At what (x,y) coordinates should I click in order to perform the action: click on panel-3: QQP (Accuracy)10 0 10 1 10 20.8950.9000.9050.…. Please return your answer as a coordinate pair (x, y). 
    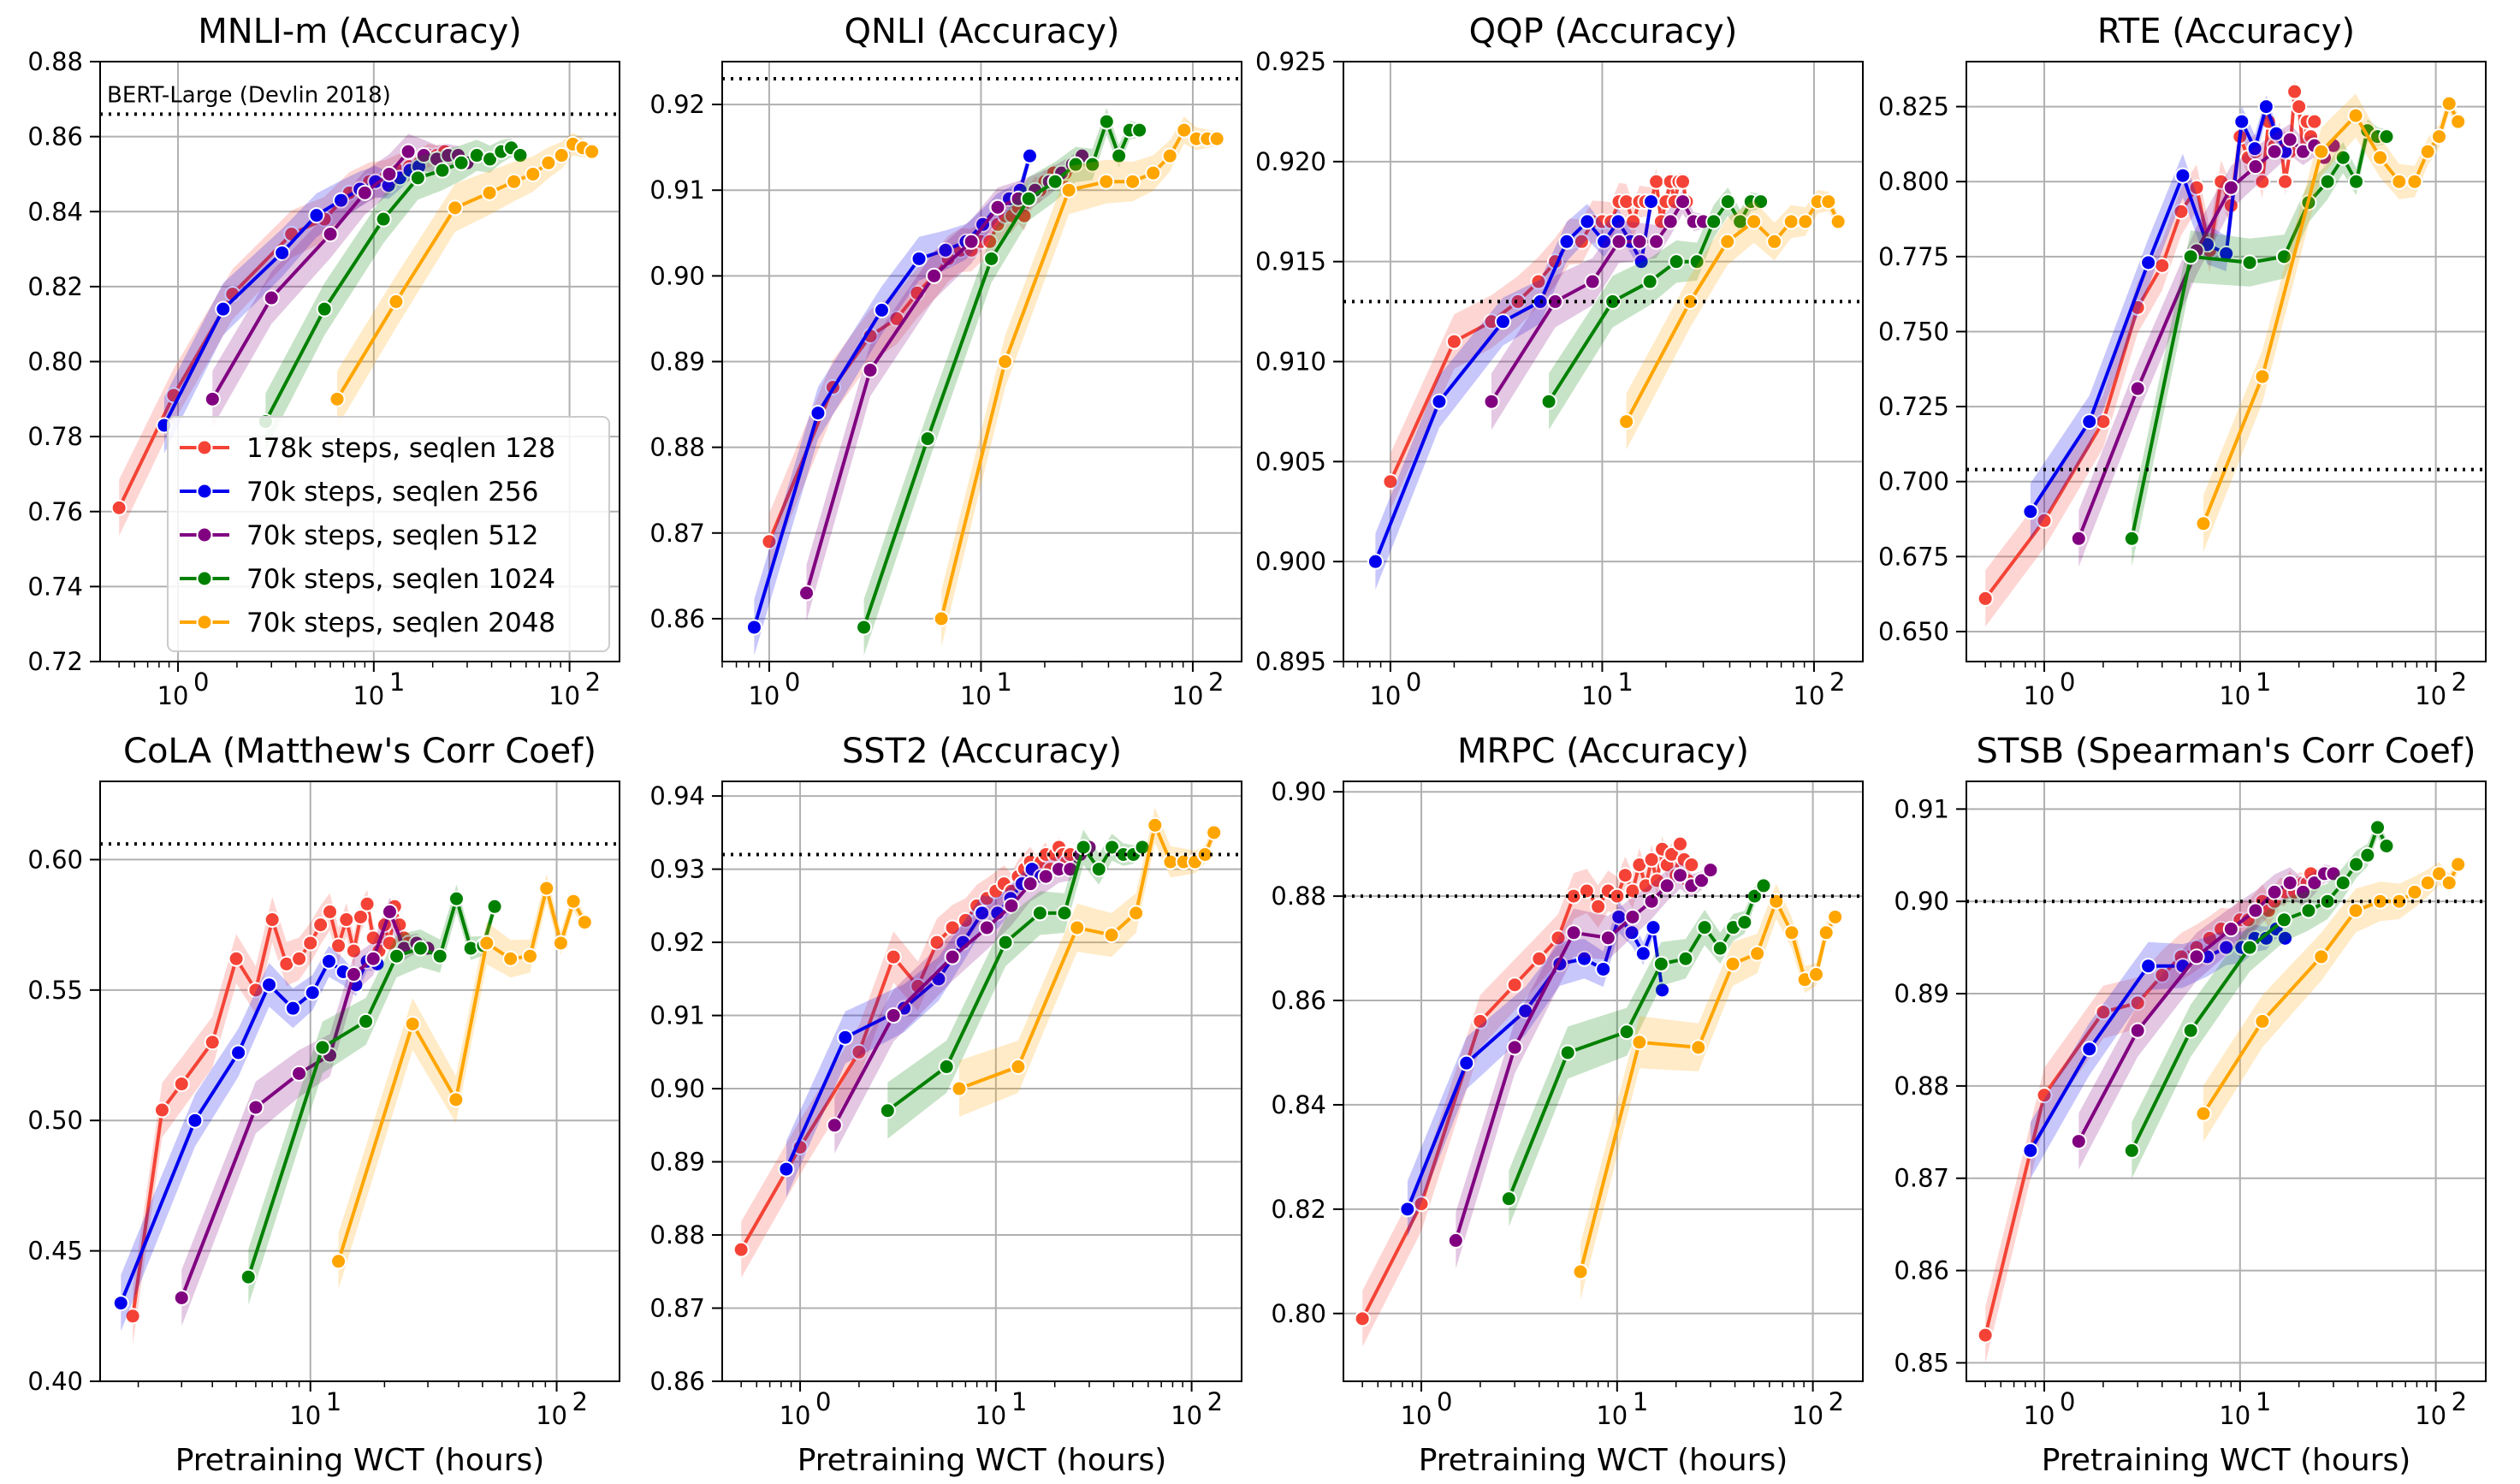
    Looking at the image, I should click on (1559, 361).